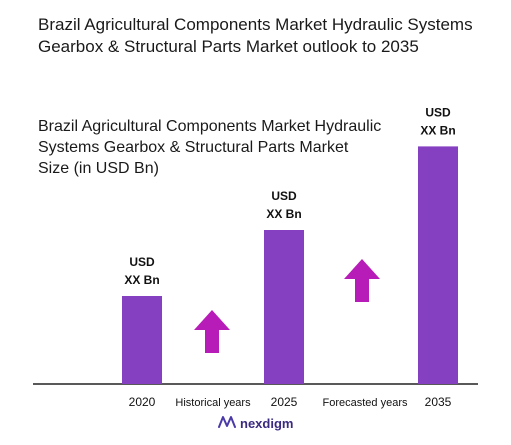  Describe the element at coordinates (142, 402) in the screenshot. I see `x-tick-label: 2020` at that location.